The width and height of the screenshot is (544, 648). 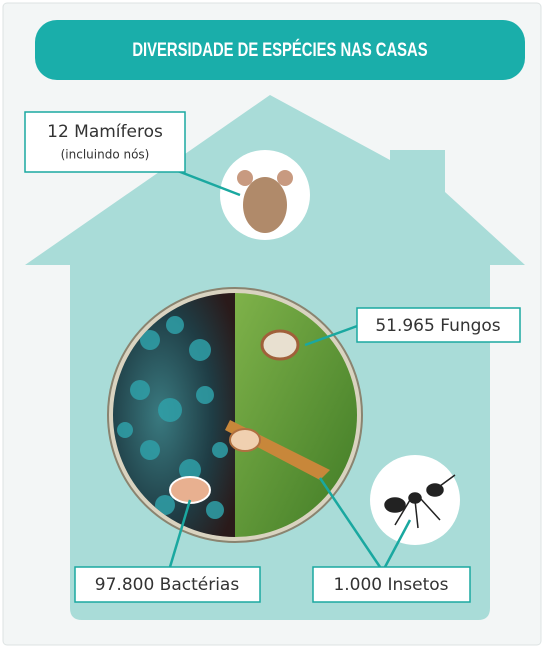 What do you see at coordinates (265, 205) in the screenshot?
I see `mouse` at bounding box center [265, 205].